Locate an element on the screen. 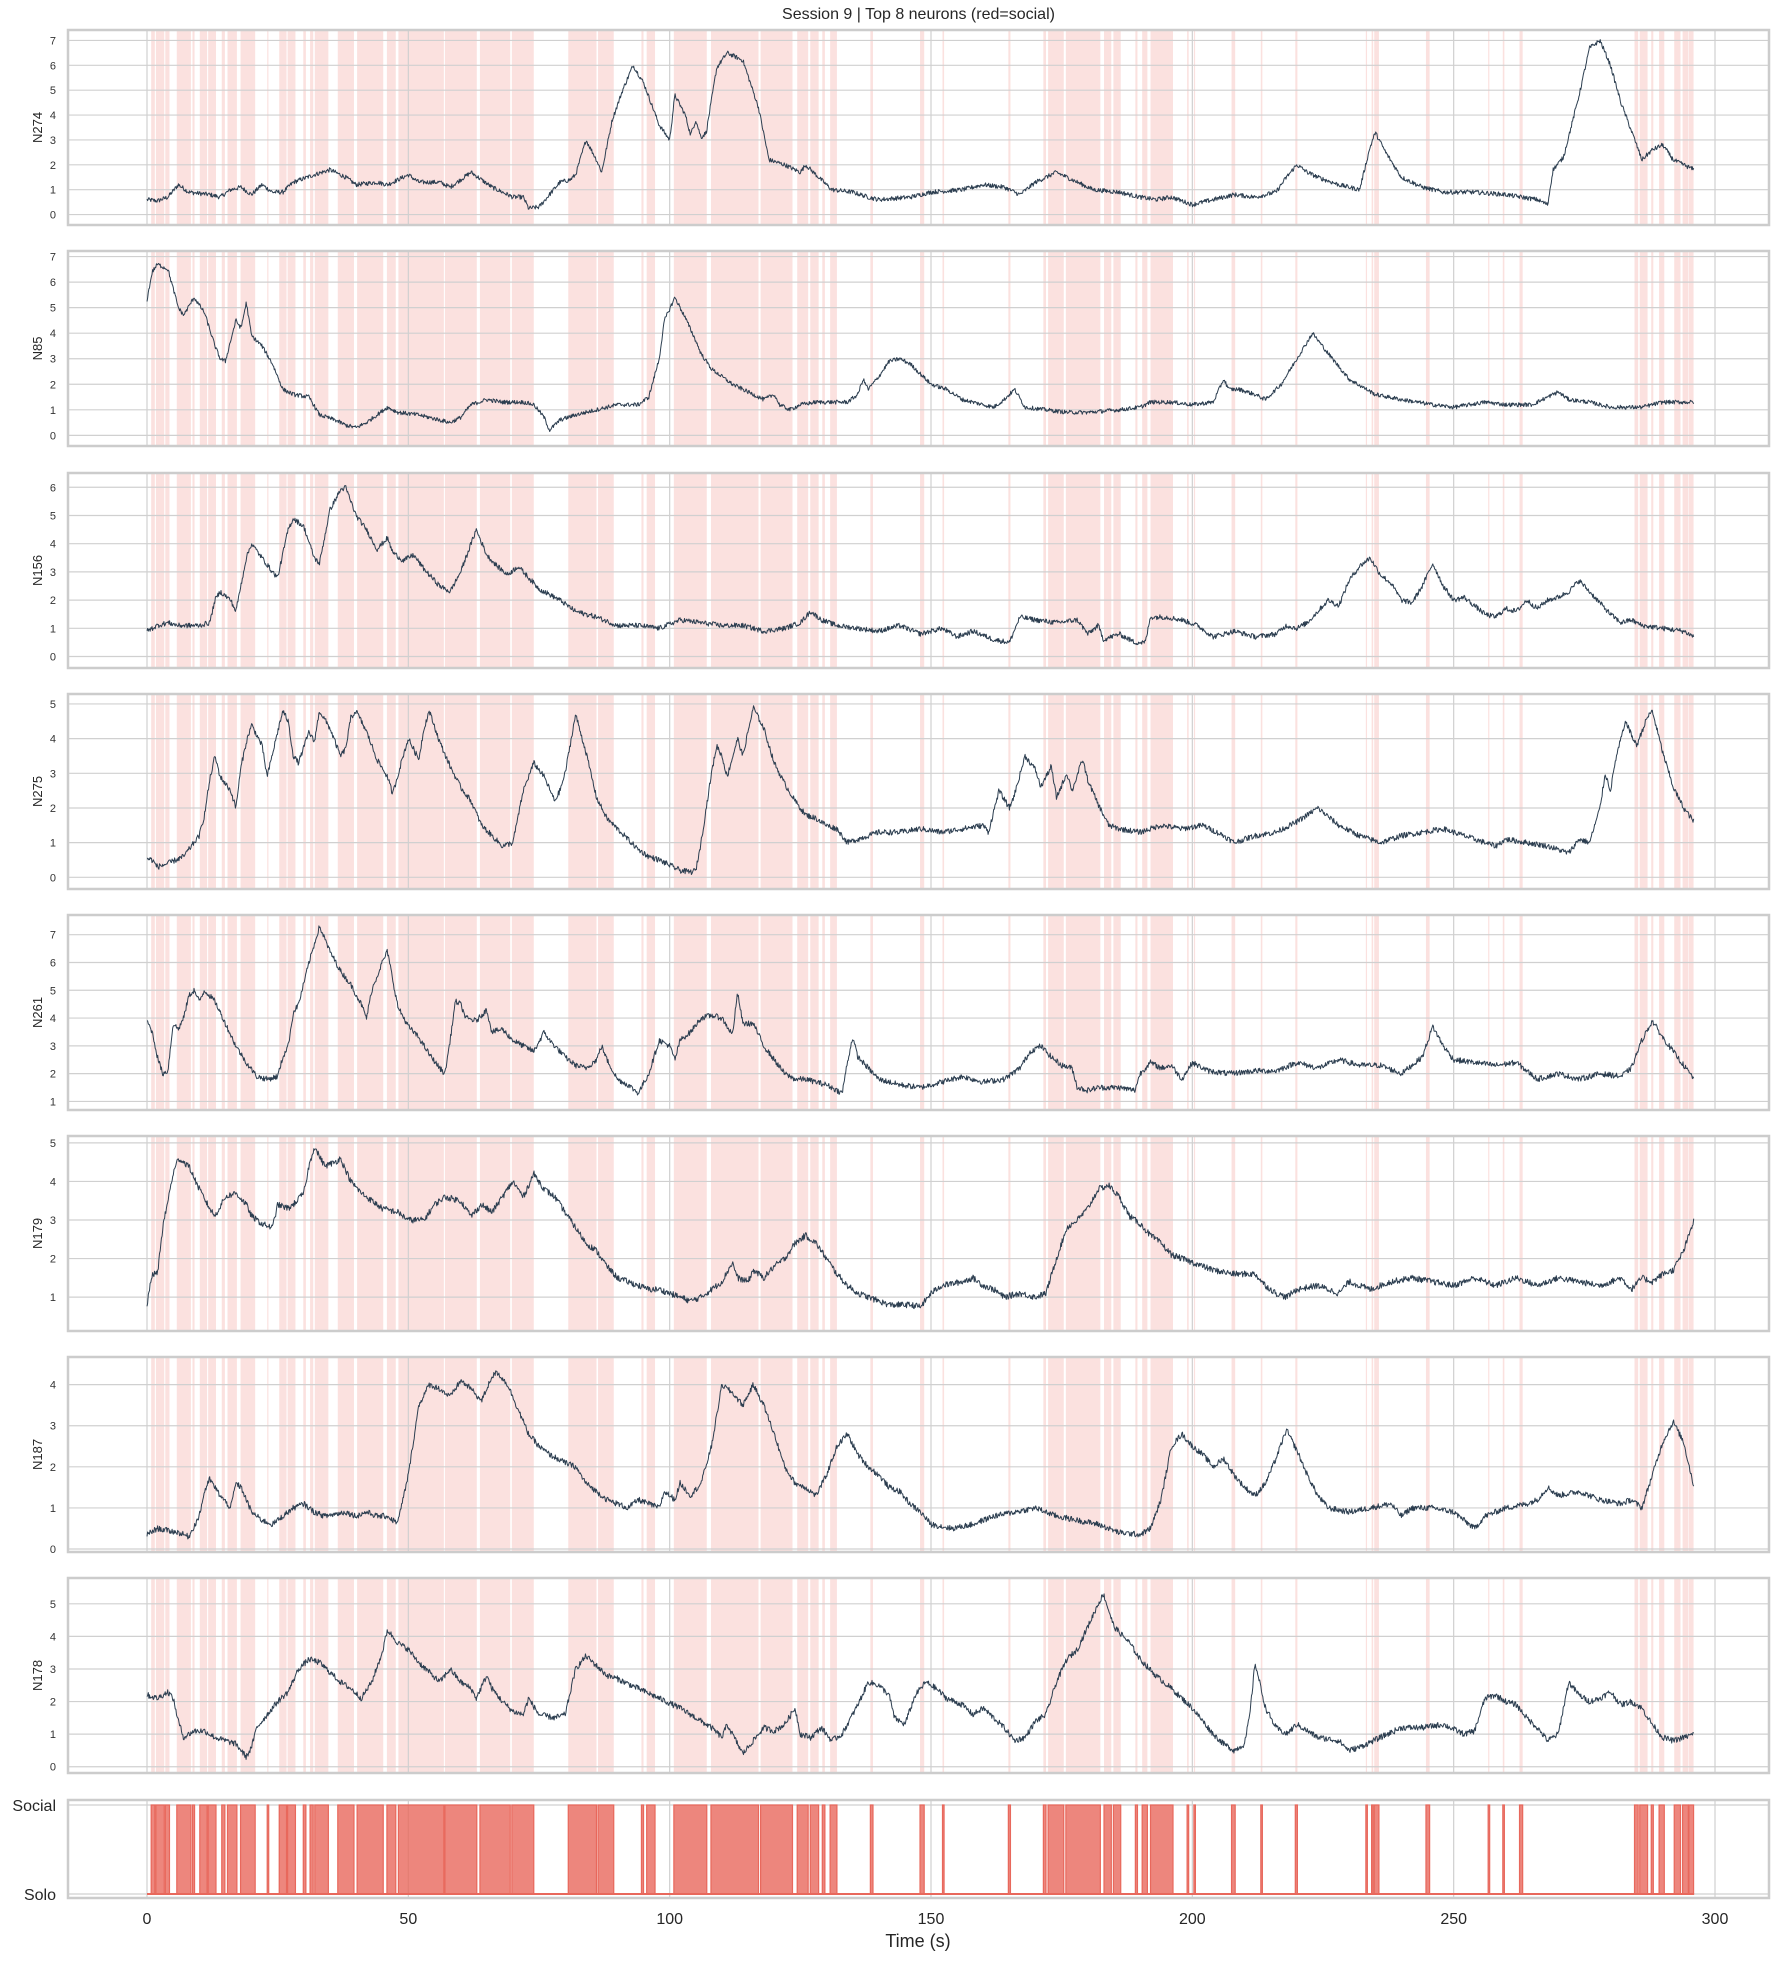 The width and height of the screenshot is (1780, 1965). y-tick-label: 4 is located at coordinates (53, 740).